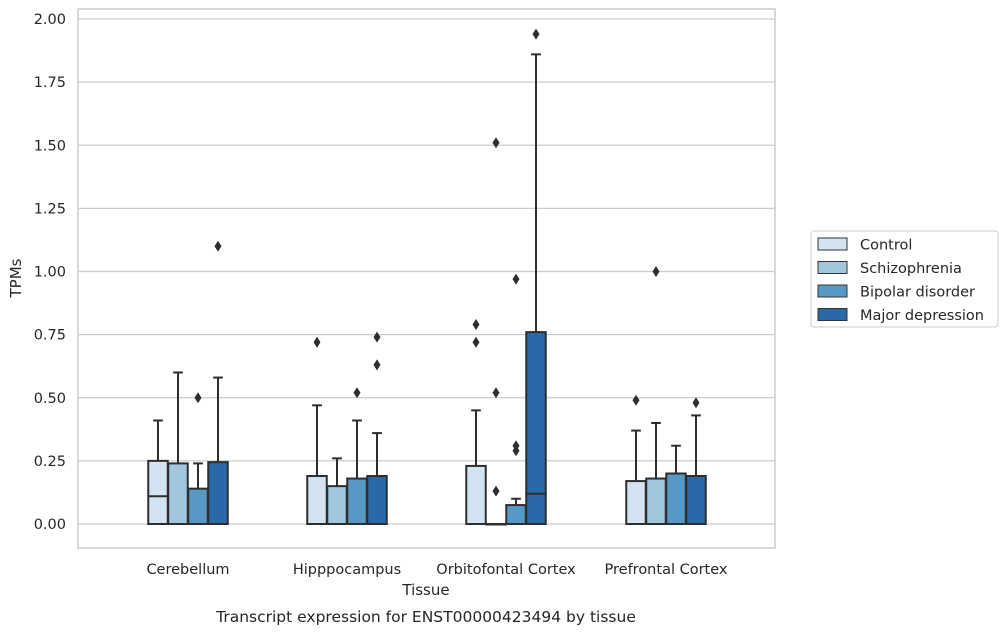  What do you see at coordinates (911, 269) in the screenshot?
I see `legend-label: Schizophrenia` at bounding box center [911, 269].